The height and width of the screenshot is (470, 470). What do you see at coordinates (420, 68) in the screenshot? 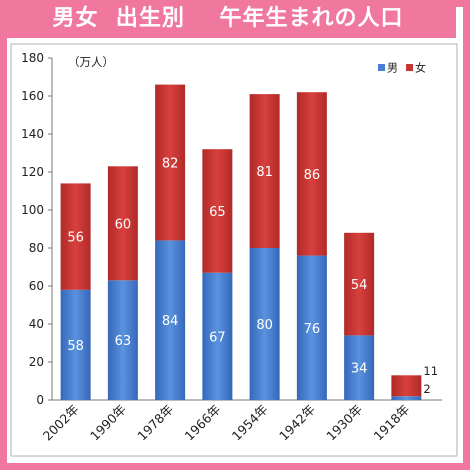
I see `legend-label: 女` at bounding box center [420, 68].